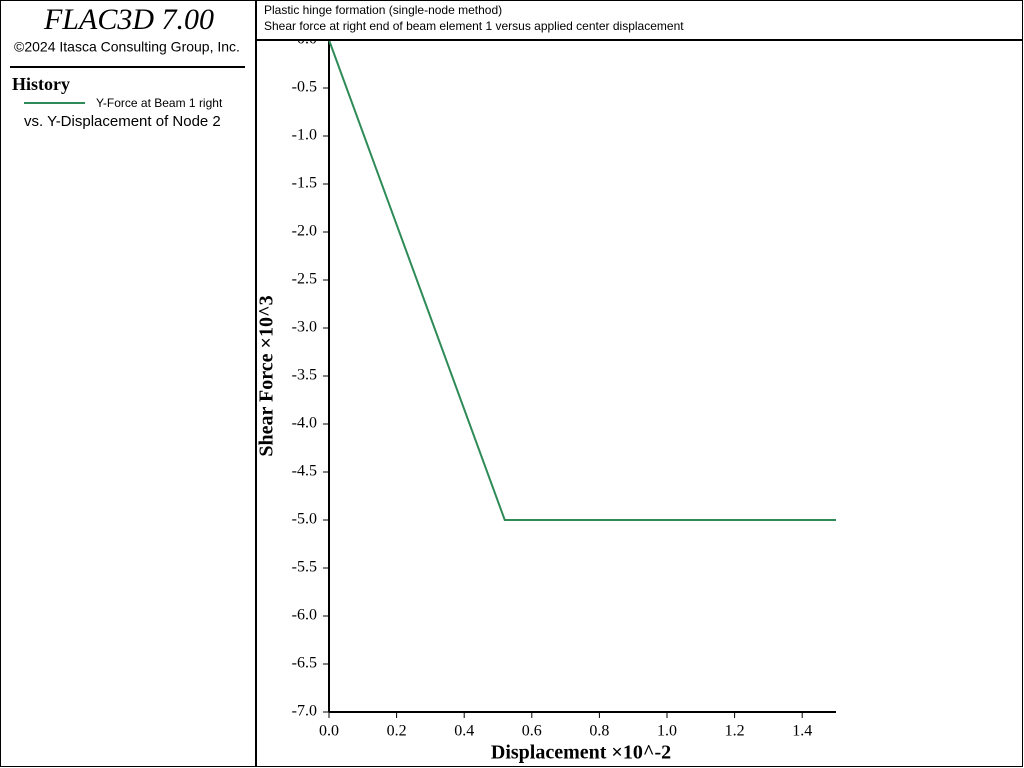  What do you see at coordinates (128, 19) in the screenshot?
I see `app-title: FLAC3D 7.00` at bounding box center [128, 19].